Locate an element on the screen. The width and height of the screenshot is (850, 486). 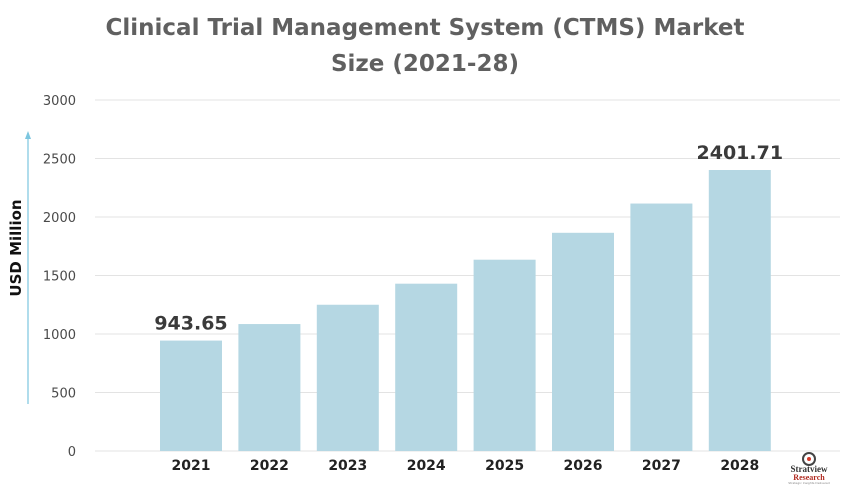
y-tick-label: 500 is located at coordinates (63, 394).